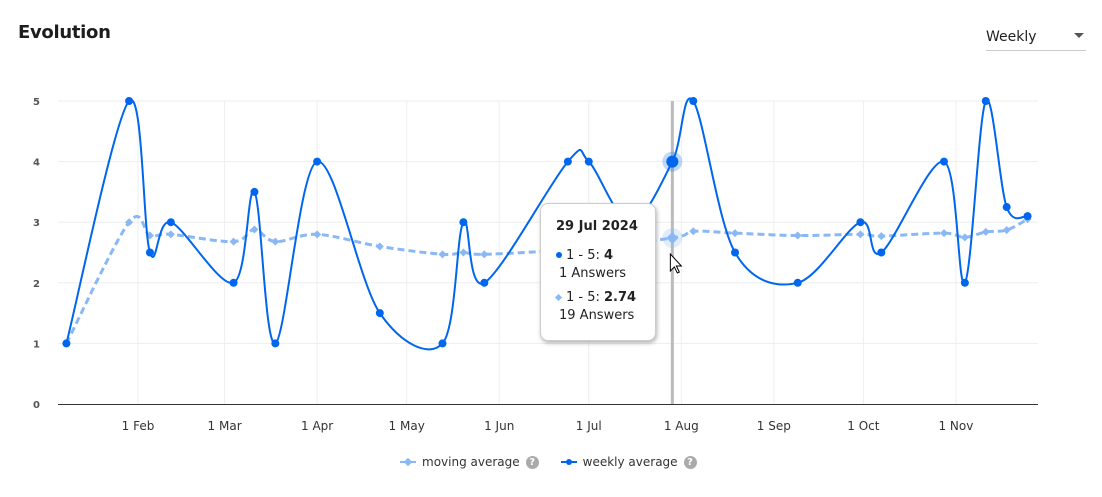 The width and height of the screenshot is (1102, 497). I want to click on x-tick-label: 1 Jul, so click(589, 426).